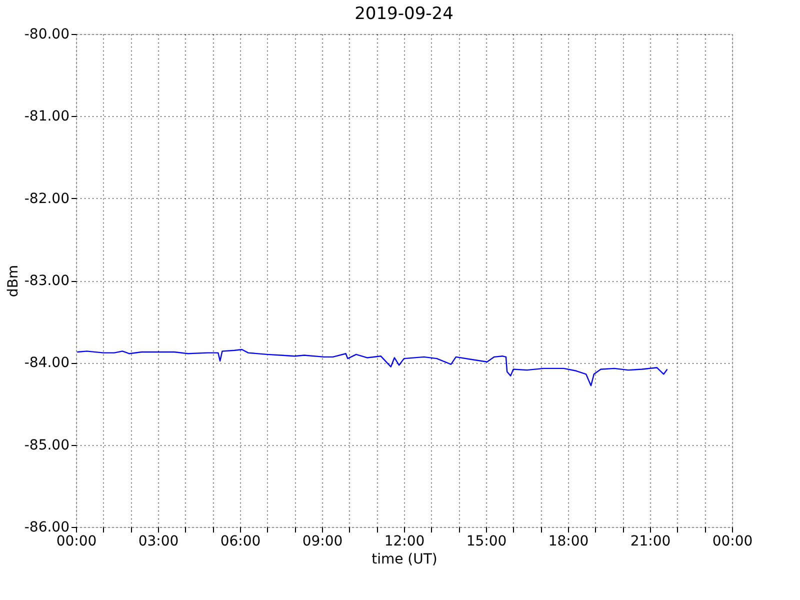 The height and width of the screenshot is (600, 800). I want to click on x-tick-label: 15:00, so click(486, 542).